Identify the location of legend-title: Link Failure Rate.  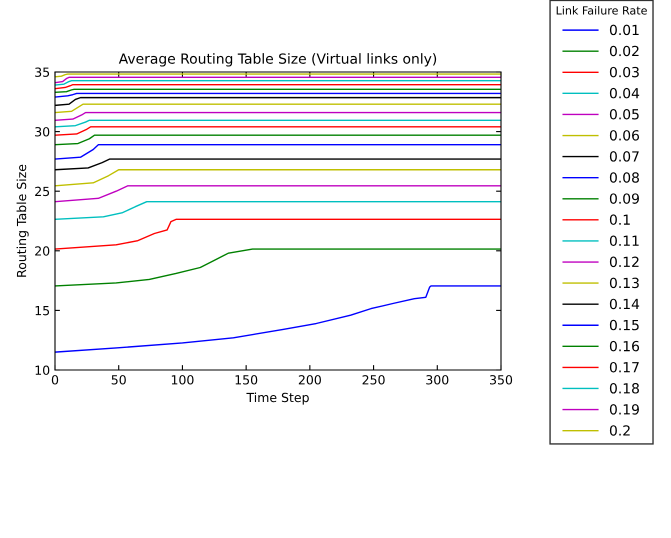
(601, 10).